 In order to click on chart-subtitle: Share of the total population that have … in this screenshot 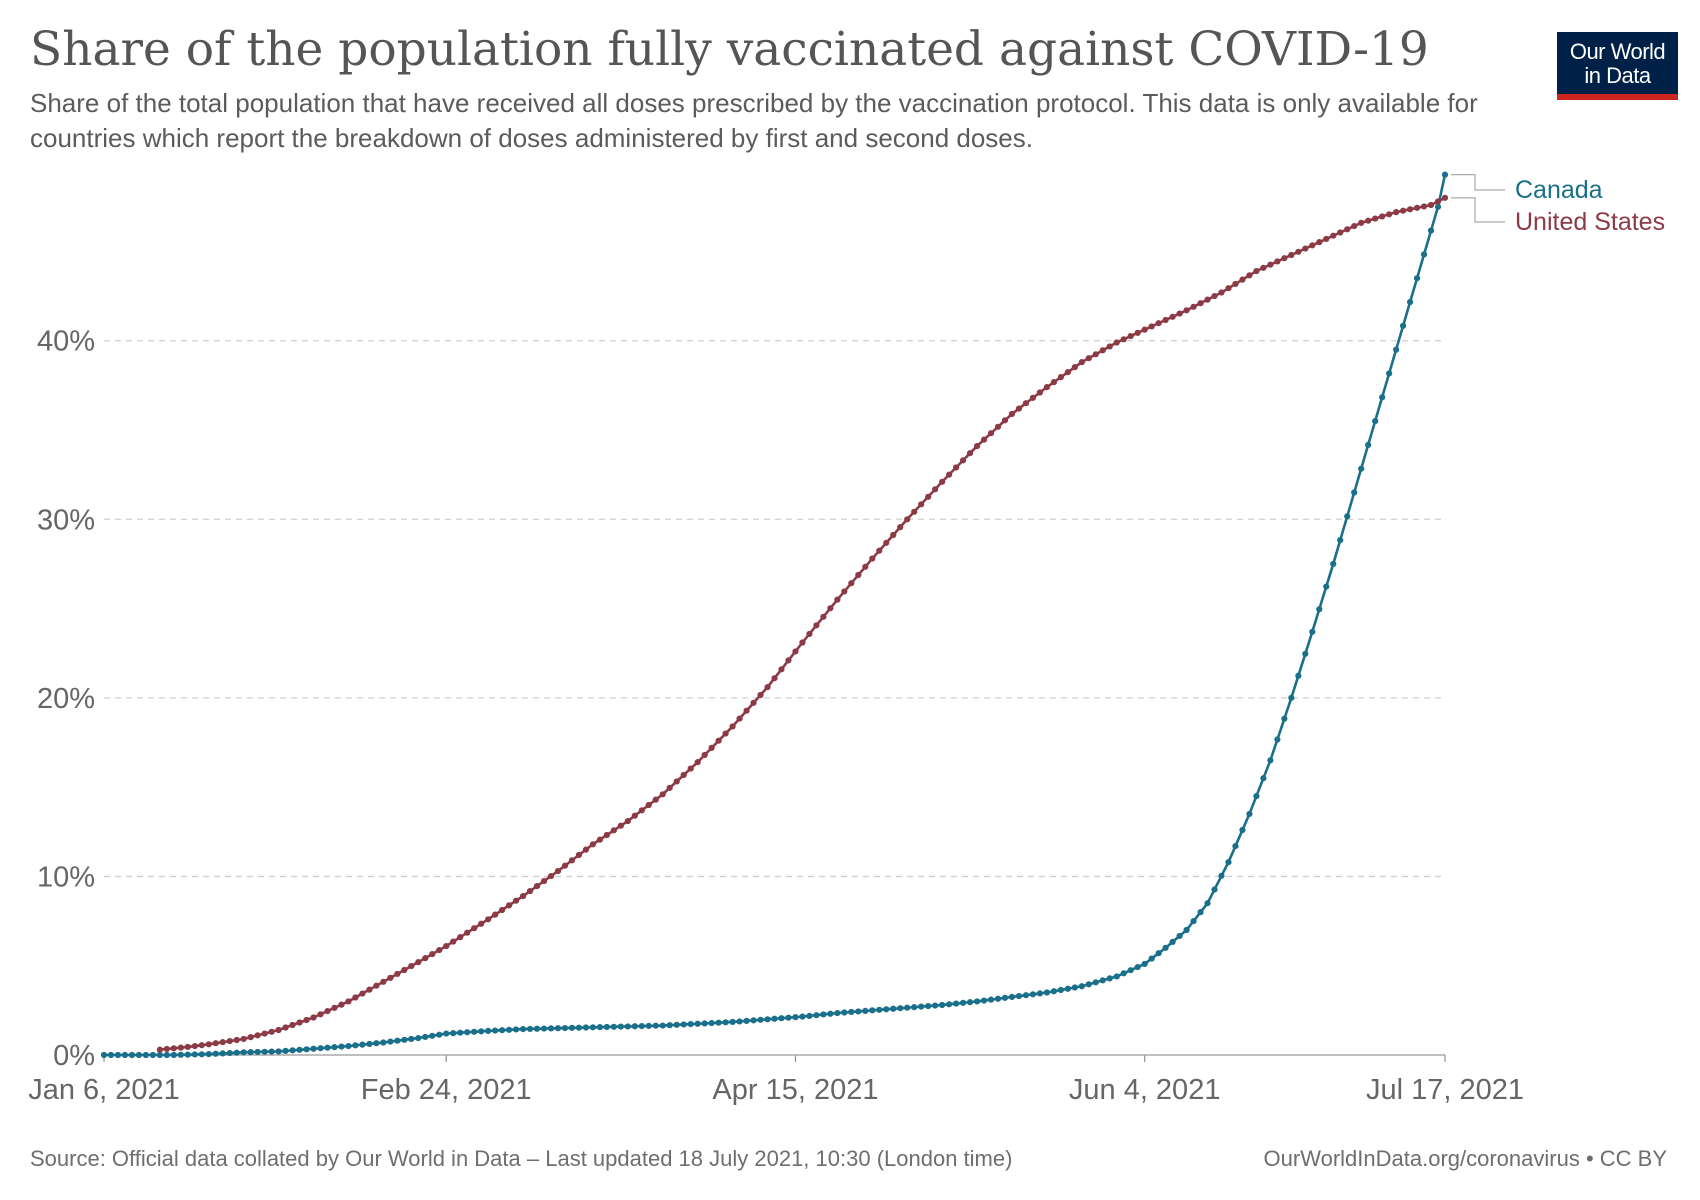, I will do `click(754, 120)`.